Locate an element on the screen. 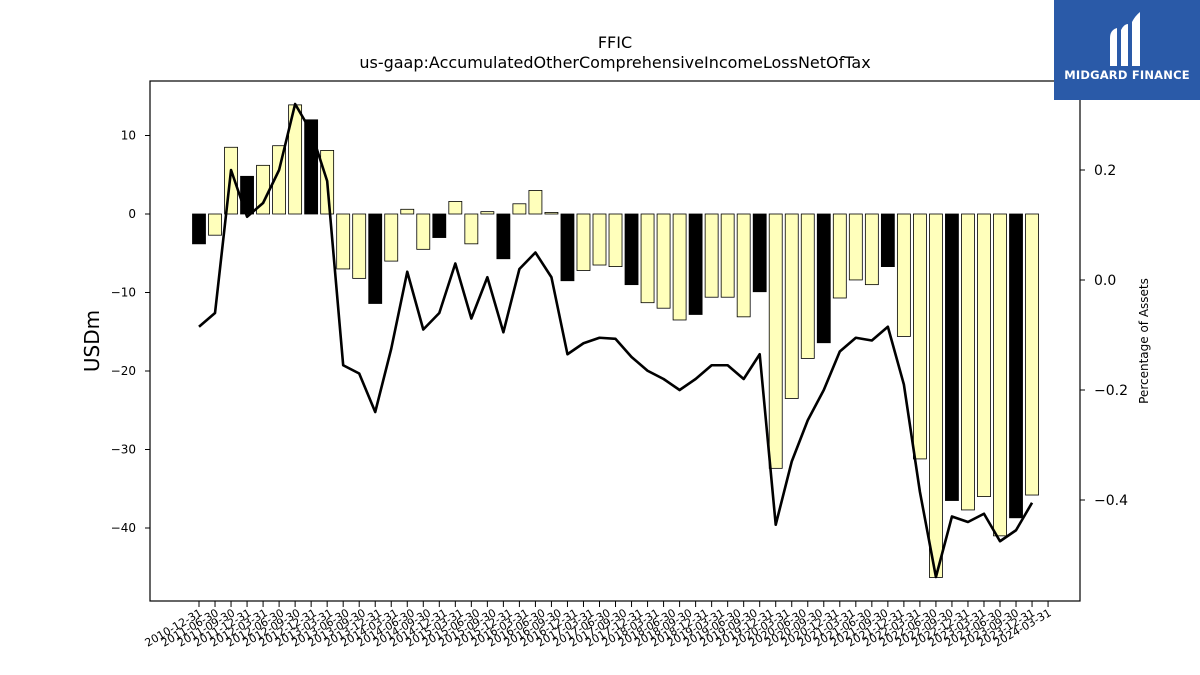 The width and height of the screenshot is (1200, 675). y-axis-label: USDm is located at coordinates (92, 341).